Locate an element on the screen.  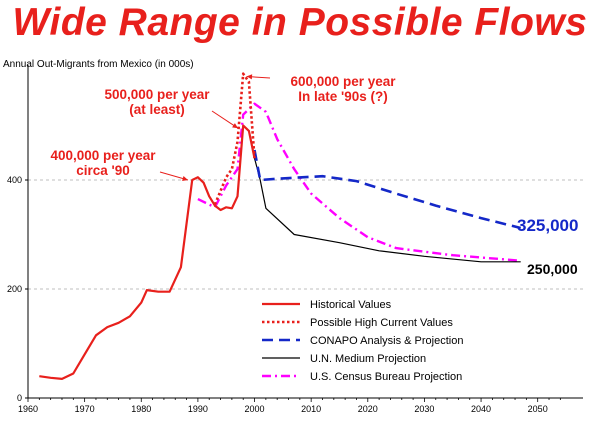
legend-label-3: U.N. Medium Projection is located at coordinates (368, 359).